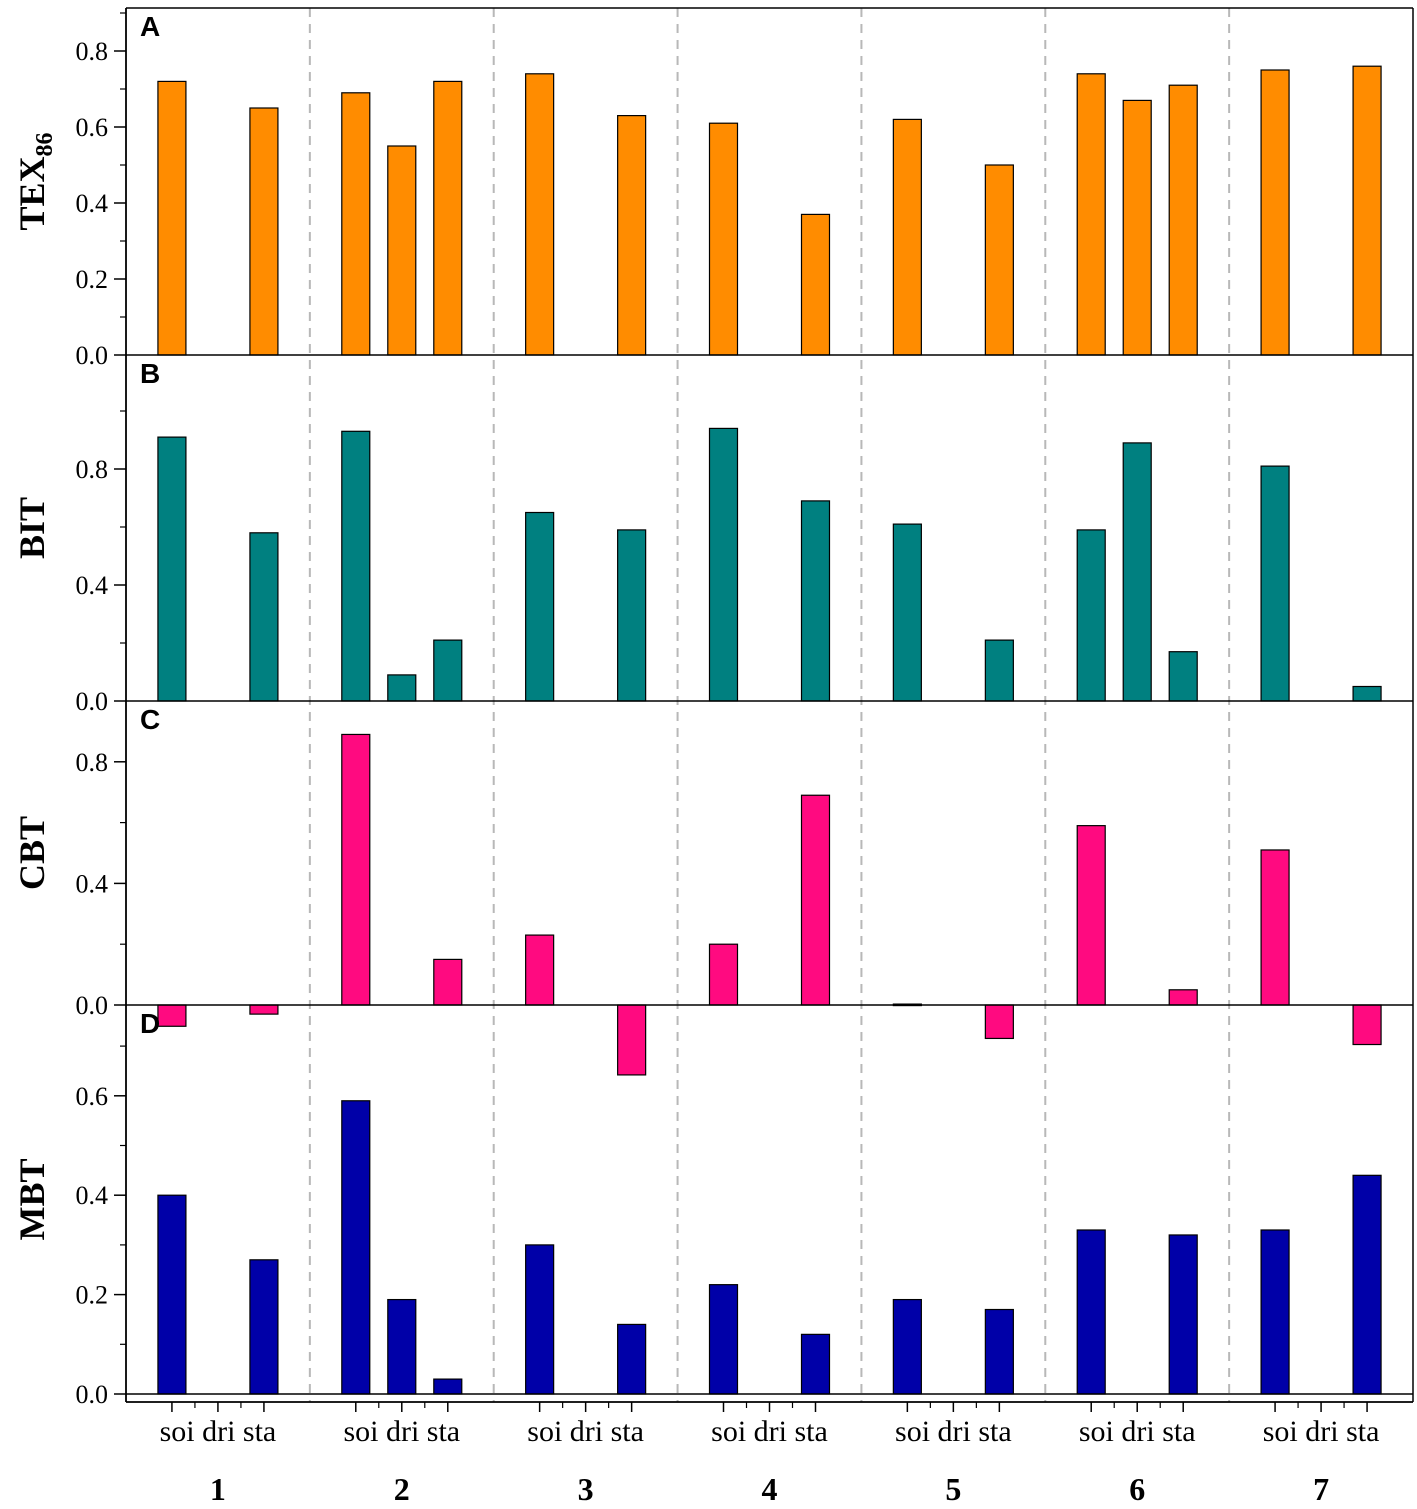  Describe the element at coordinates (723, 974) in the screenshot. I see `bar-cbt-group4-soi` at that location.